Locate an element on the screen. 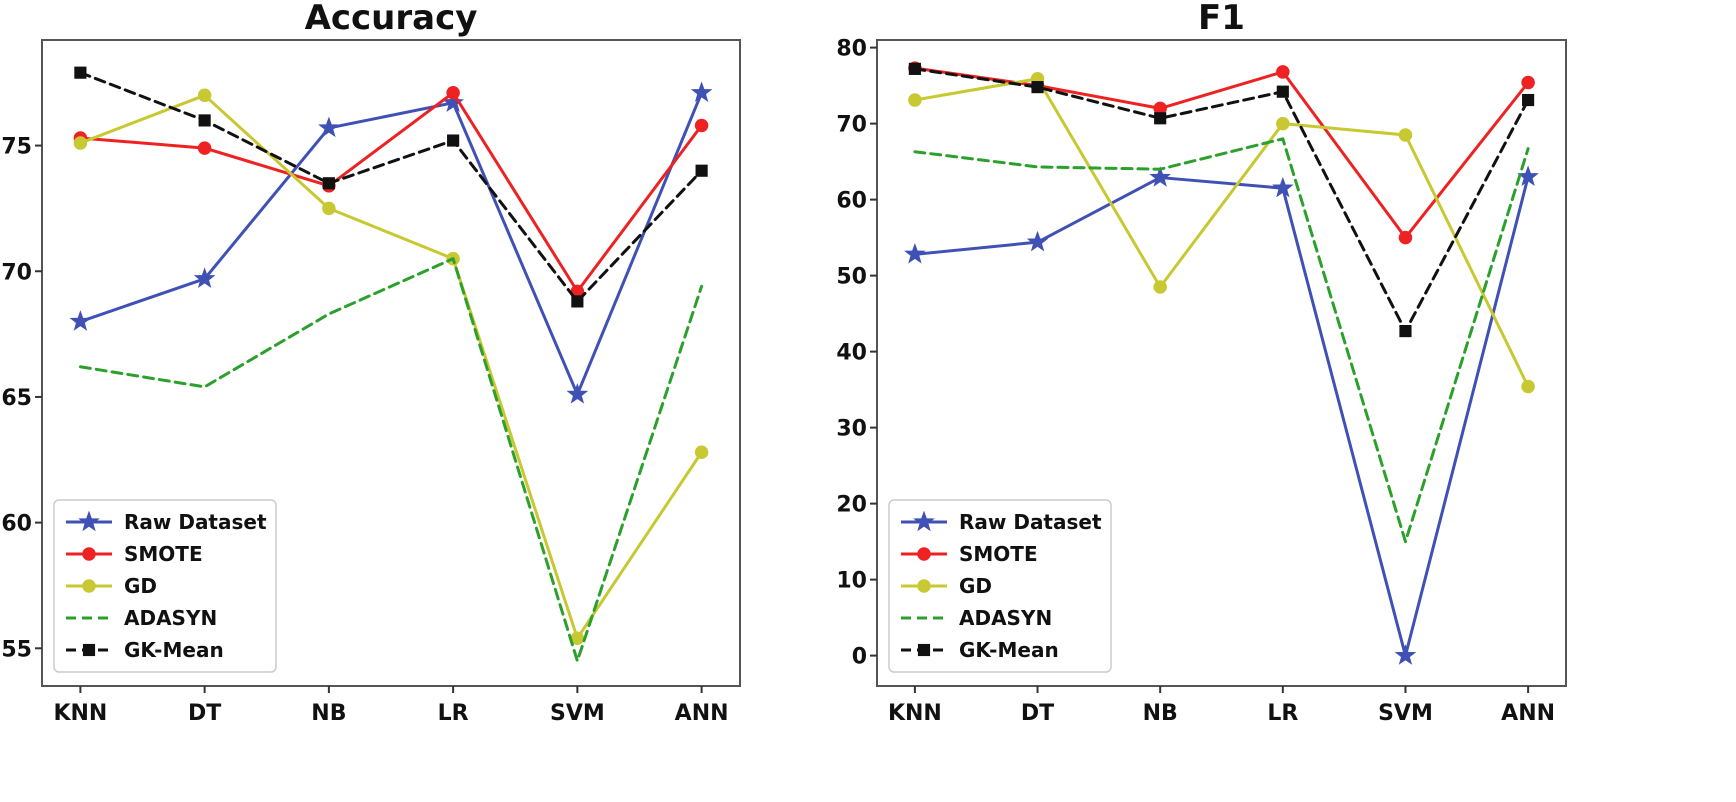 Image resolution: width=1736 pixels, height=802 pixels. y-tick-label: 40 is located at coordinates (851, 353).